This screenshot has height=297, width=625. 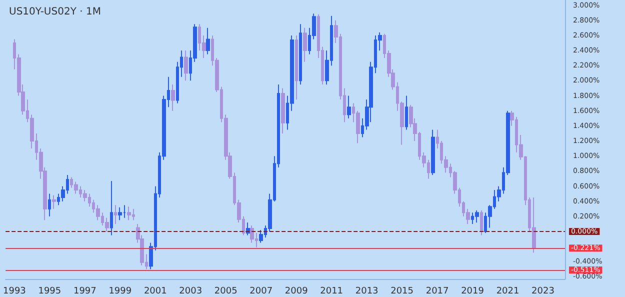 What do you see at coordinates (55, 12) in the screenshot?
I see `text: US10Y-US02Y · 1M` at bounding box center [55, 12].